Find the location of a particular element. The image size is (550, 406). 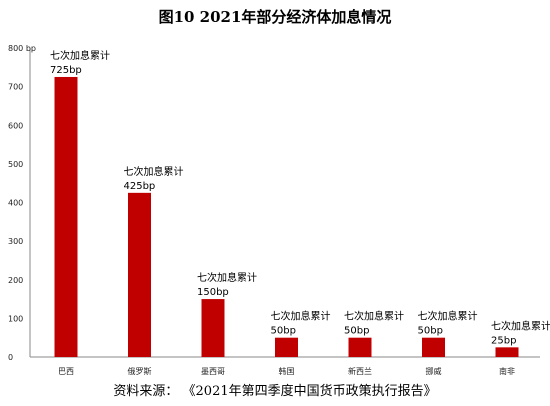

y-tick-label: 500 is located at coordinates (15, 164).